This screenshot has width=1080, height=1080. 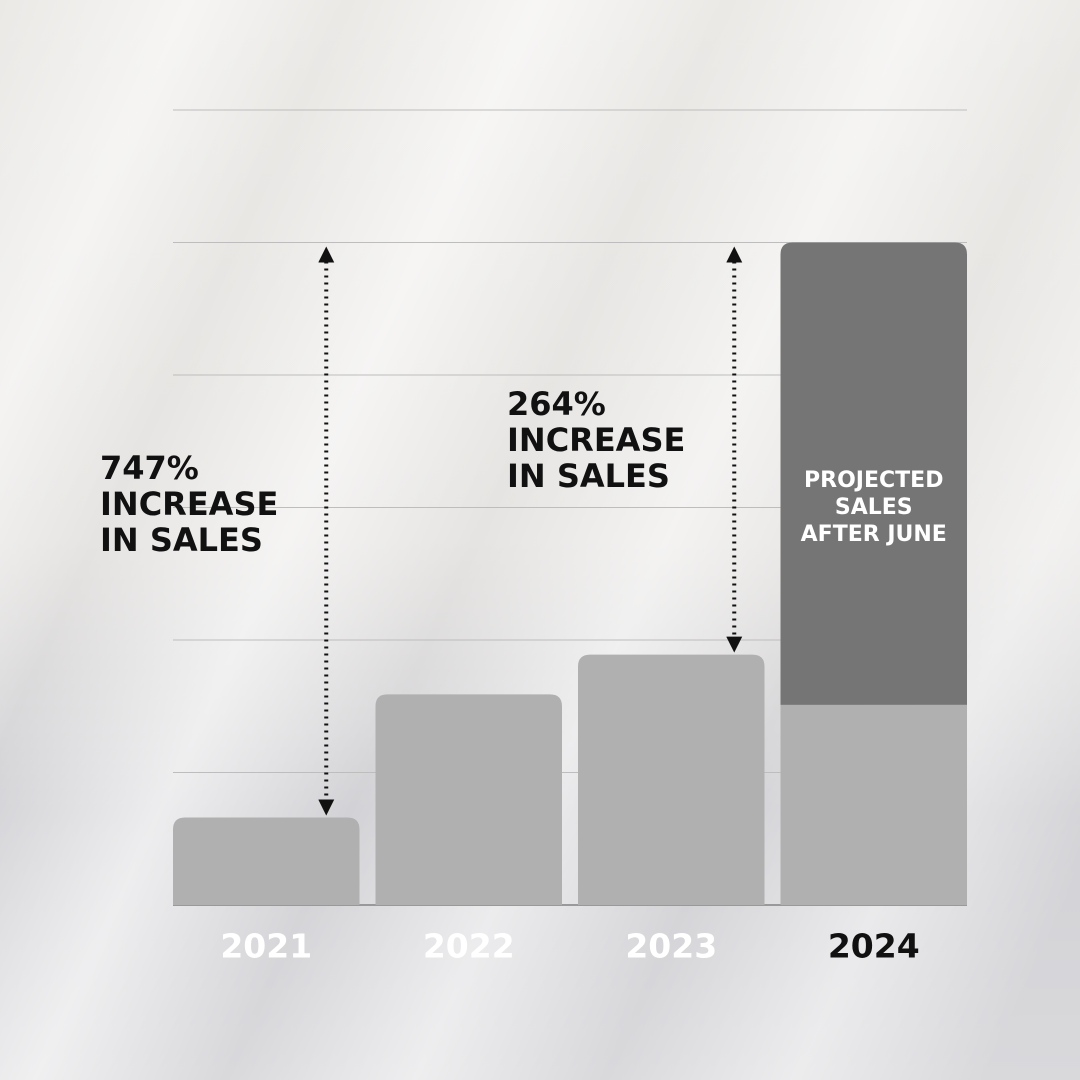 What do you see at coordinates (149, 468) in the screenshot?
I see `annotation-text: 747%` at bounding box center [149, 468].